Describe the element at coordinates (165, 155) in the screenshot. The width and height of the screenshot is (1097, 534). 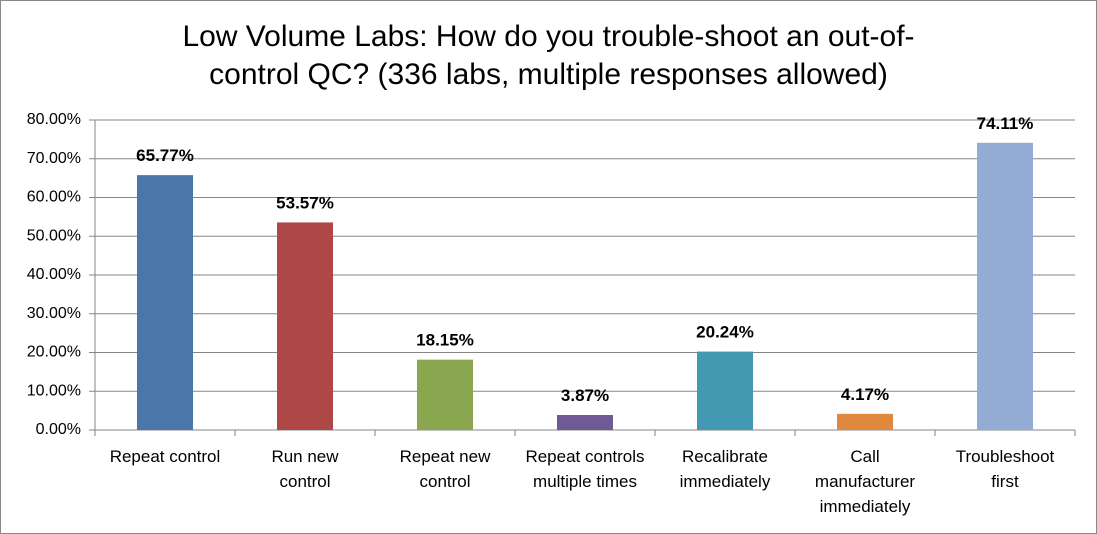
I see `value-label: 65.77%` at that location.